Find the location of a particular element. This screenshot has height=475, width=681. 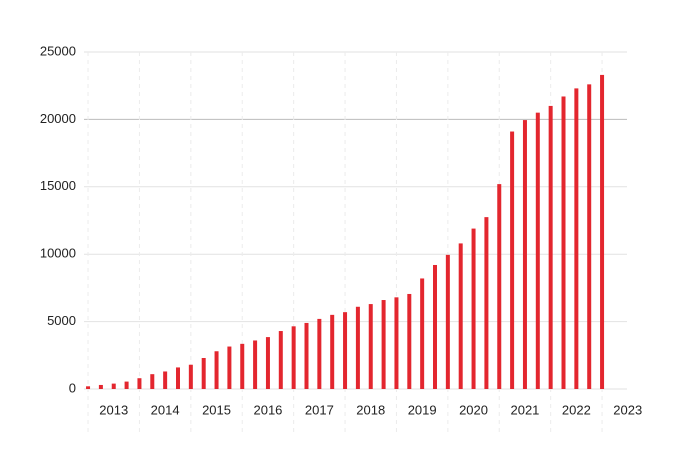

y-tick-label: 20000 is located at coordinates (58, 118).